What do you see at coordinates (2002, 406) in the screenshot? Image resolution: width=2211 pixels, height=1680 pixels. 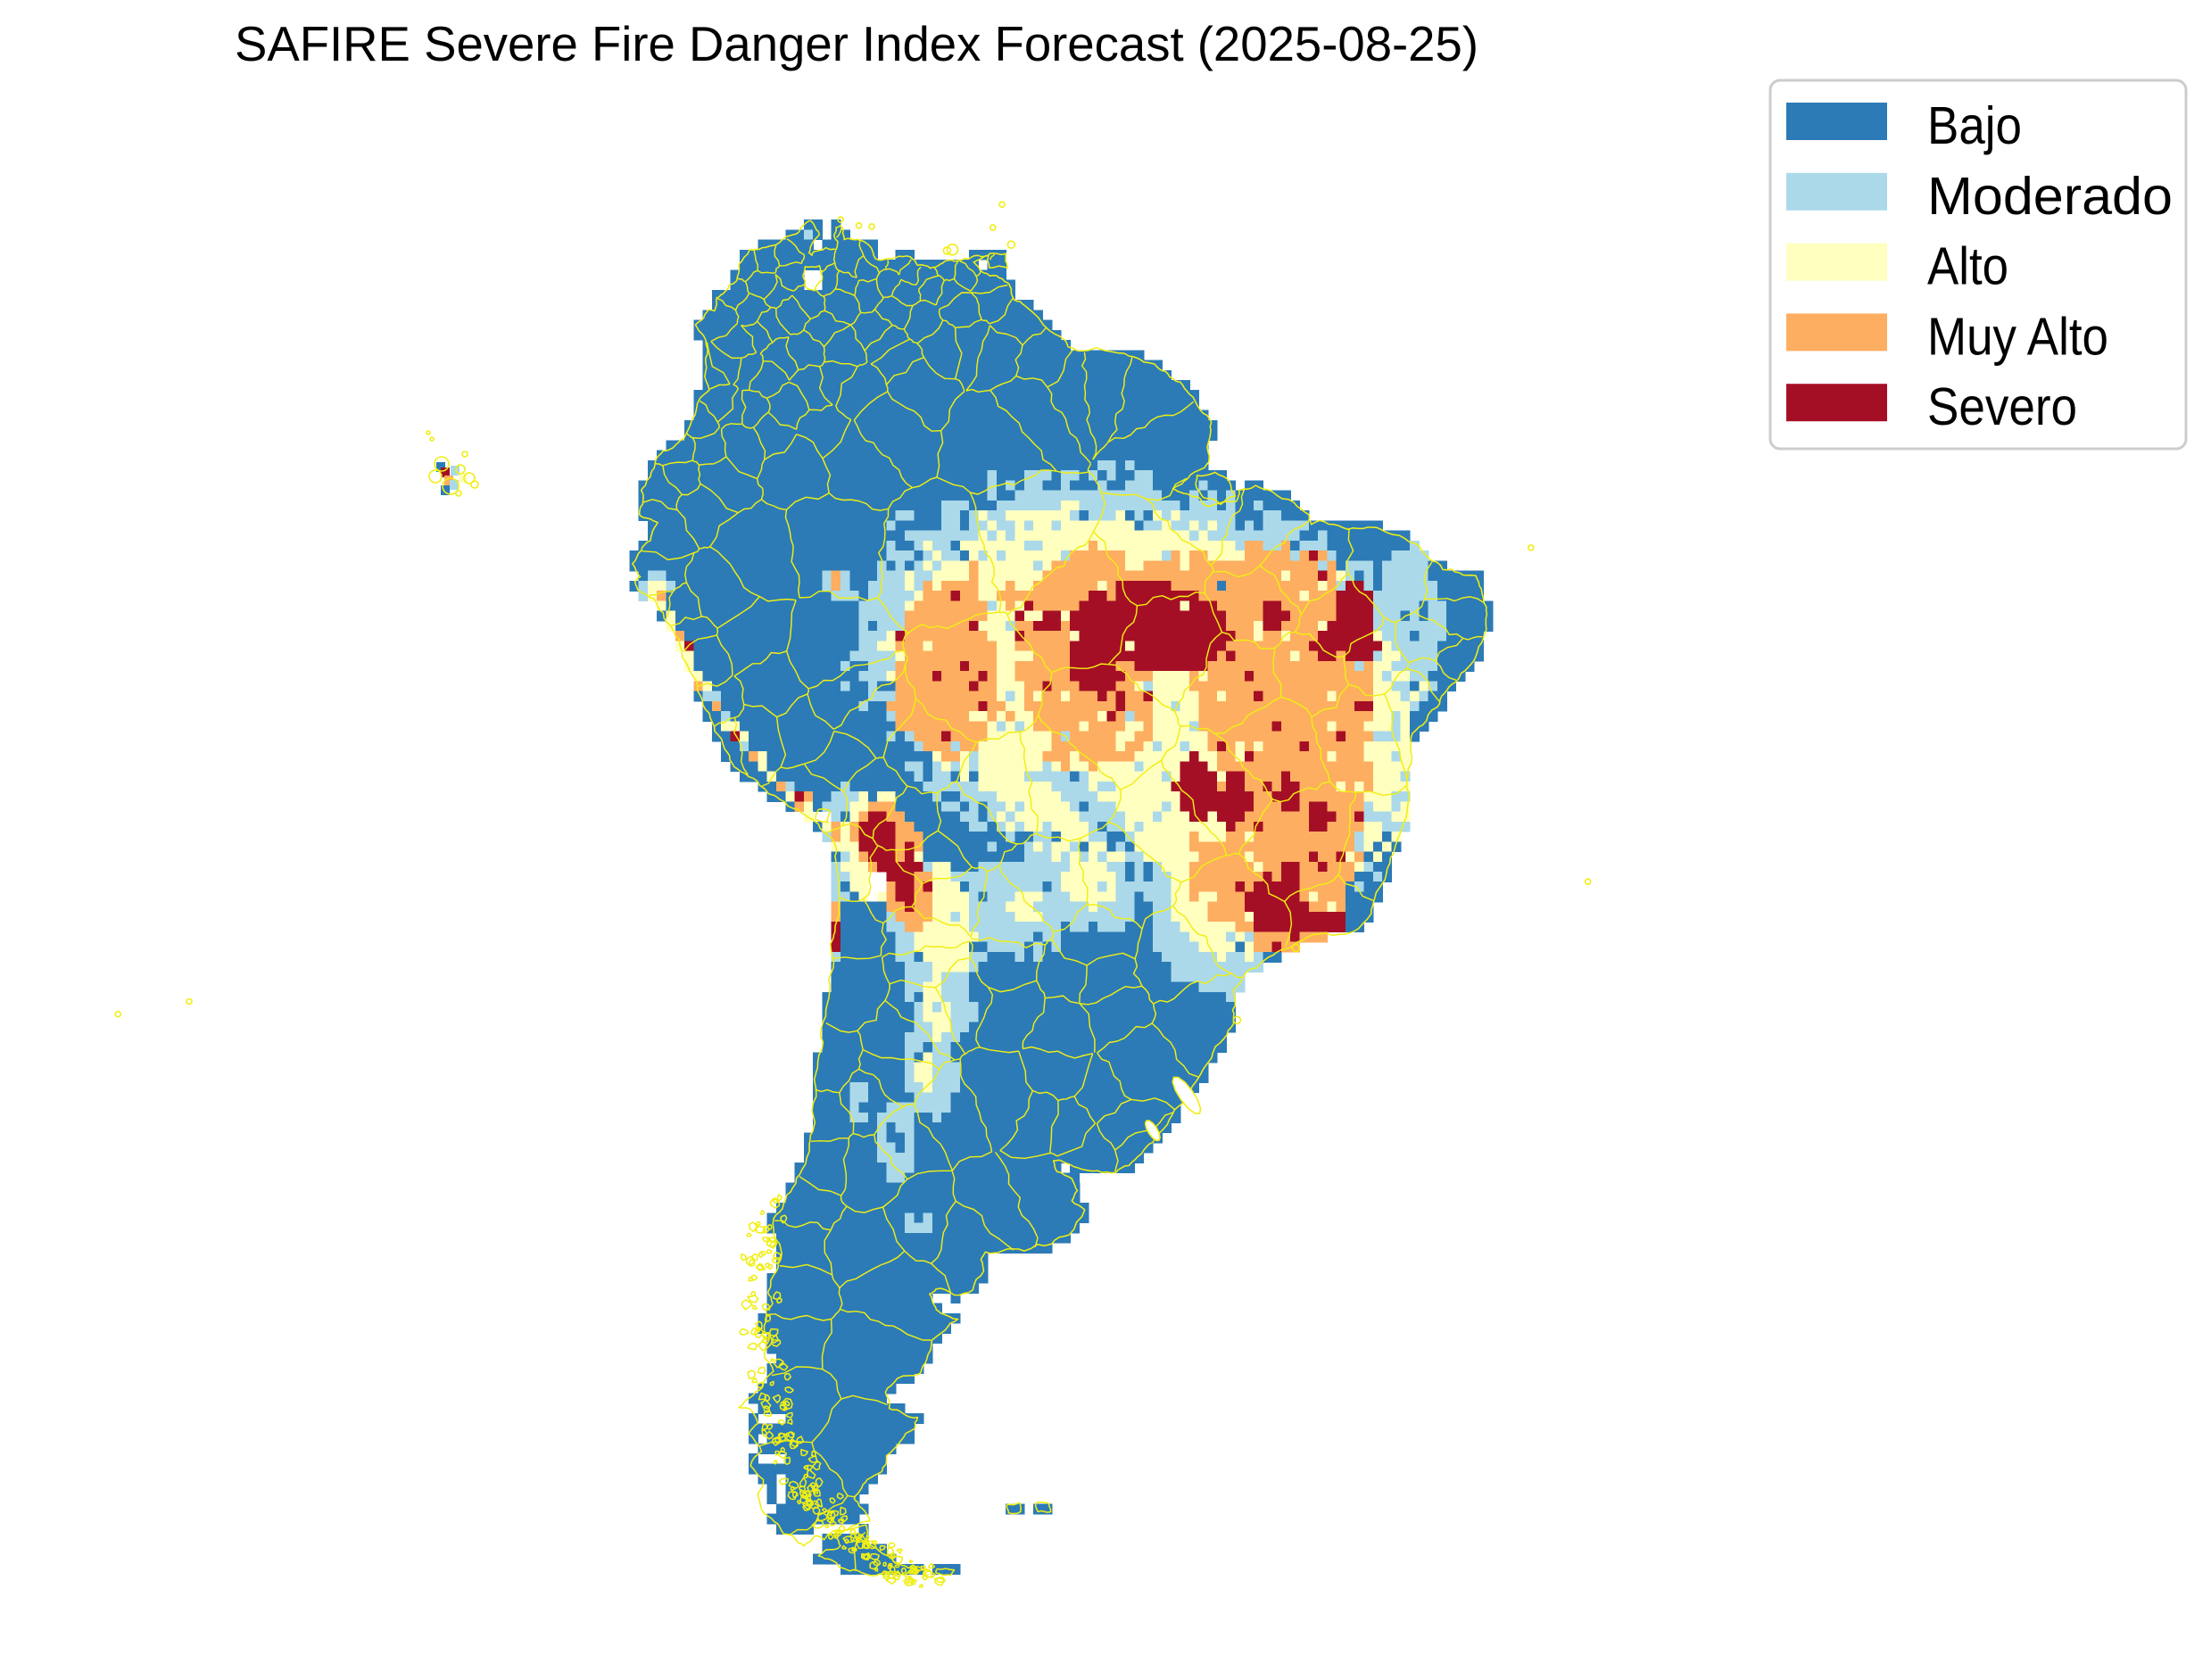 I see `svg-text: Severo` at bounding box center [2002, 406].